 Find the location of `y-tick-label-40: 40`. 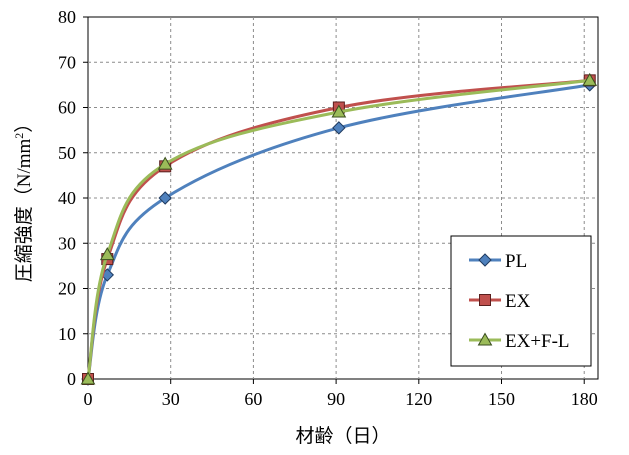

y-tick-label-40: 40 is located at coordinates (67, 198).